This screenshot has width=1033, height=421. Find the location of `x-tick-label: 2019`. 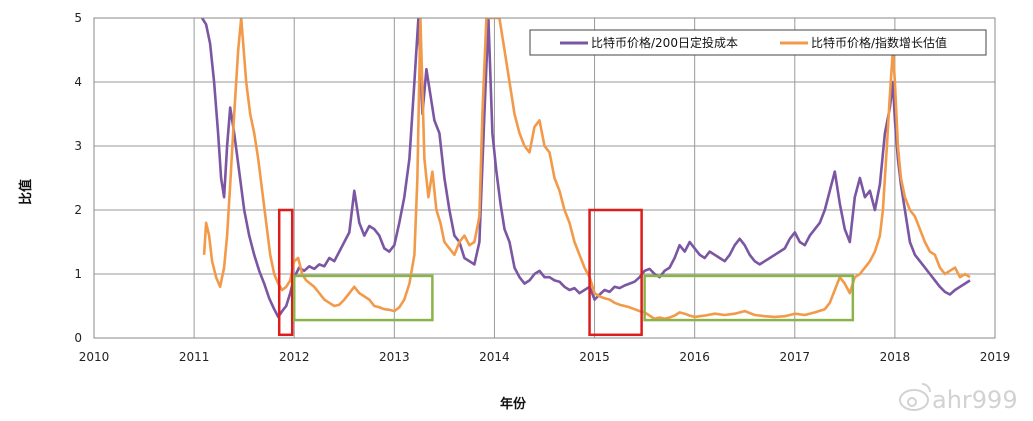

x-tick-label: 2019 is located at coordinates (995, 357).